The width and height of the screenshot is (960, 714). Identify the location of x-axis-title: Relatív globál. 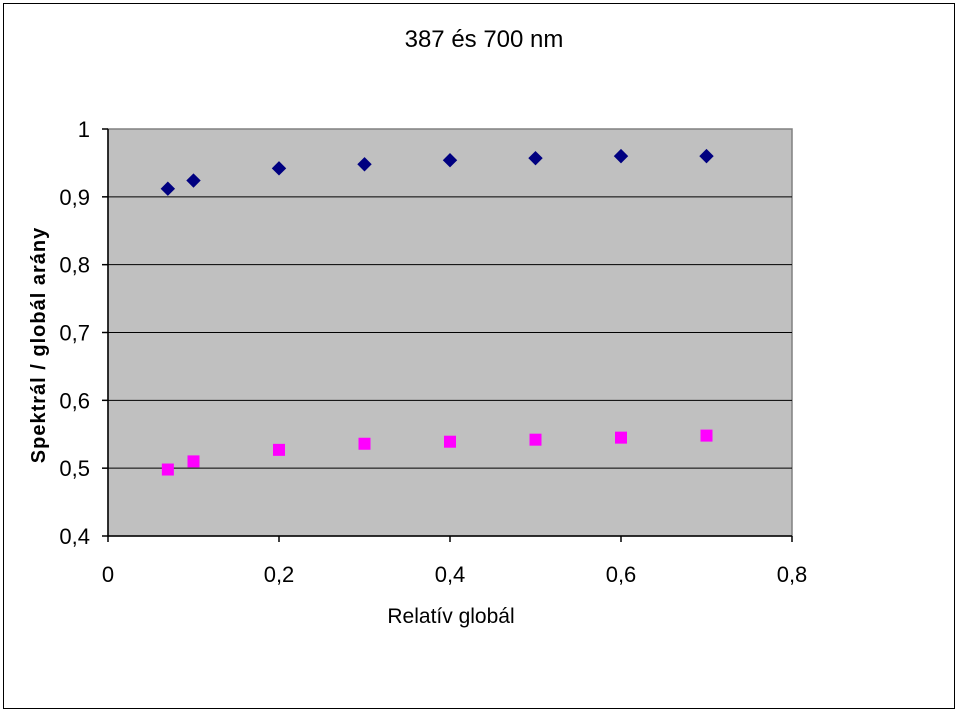
(450, 616).